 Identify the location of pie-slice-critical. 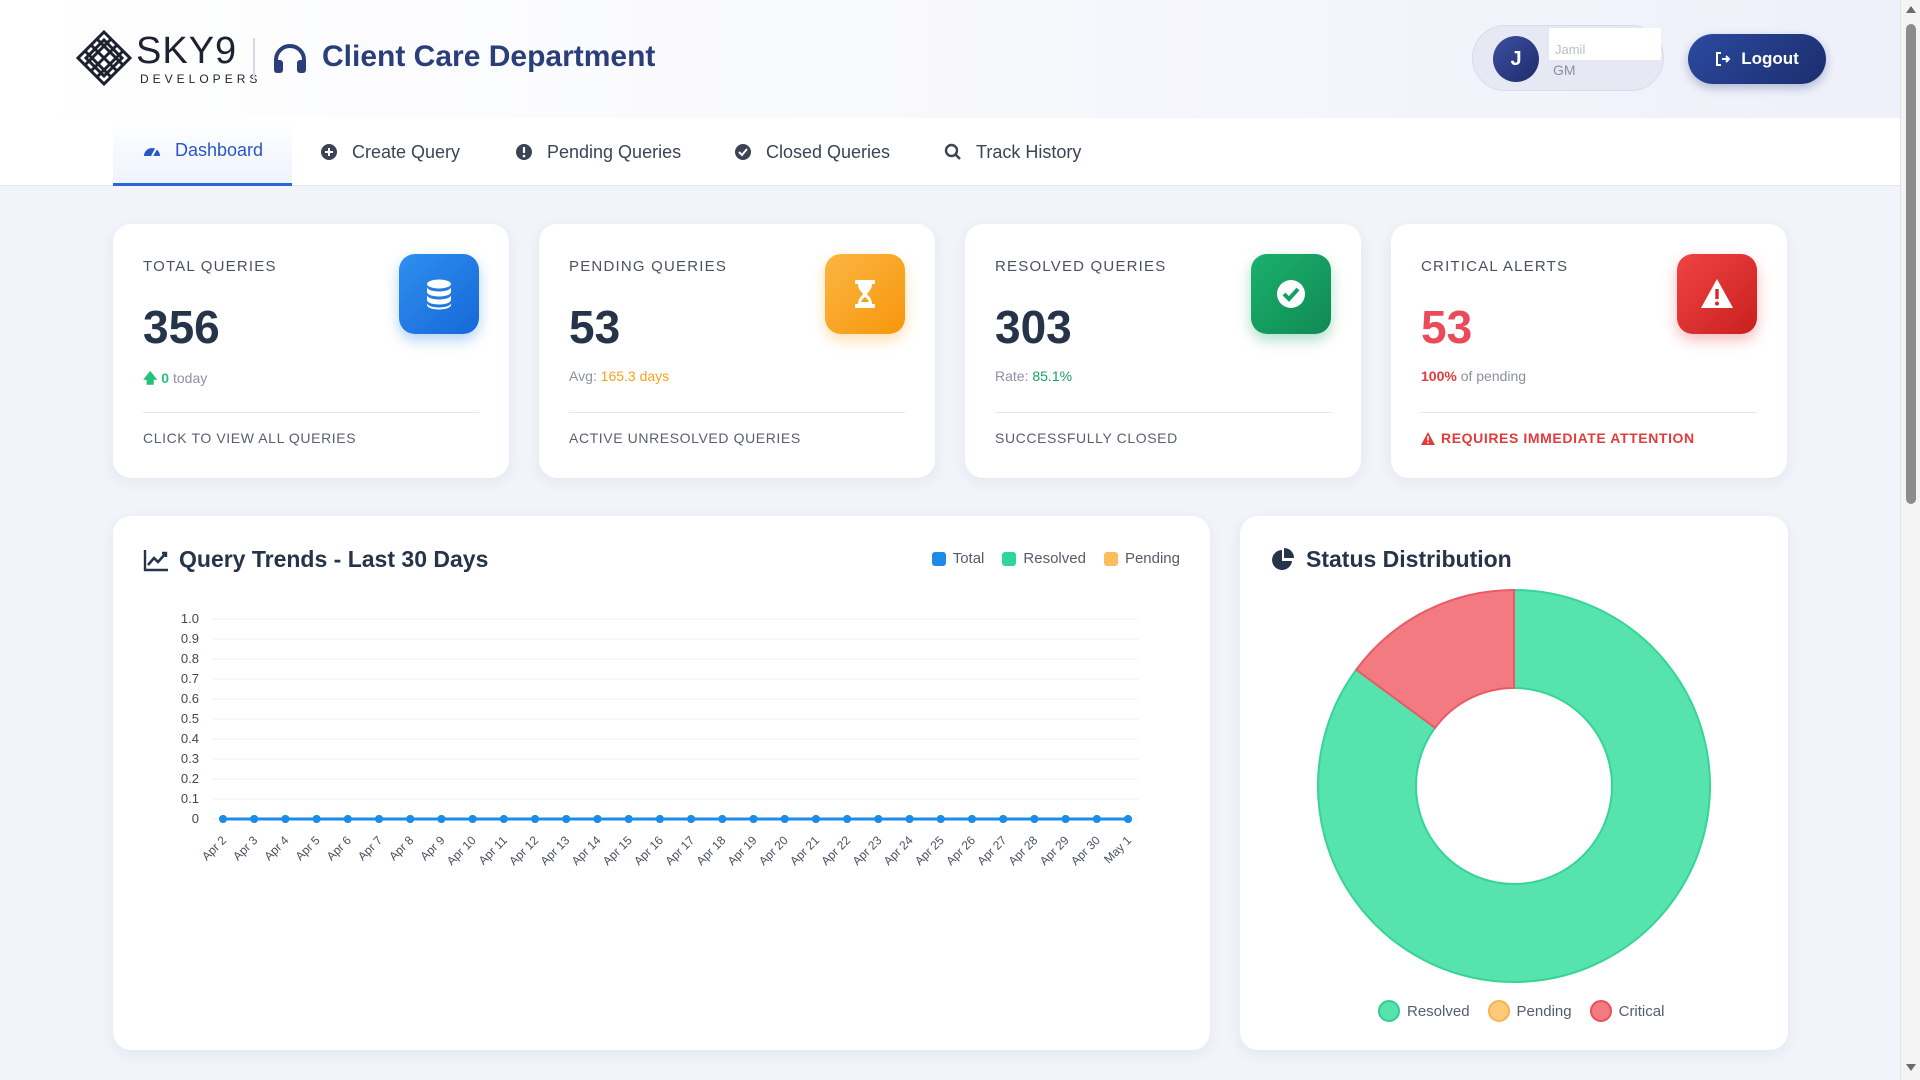
(1434, 659).